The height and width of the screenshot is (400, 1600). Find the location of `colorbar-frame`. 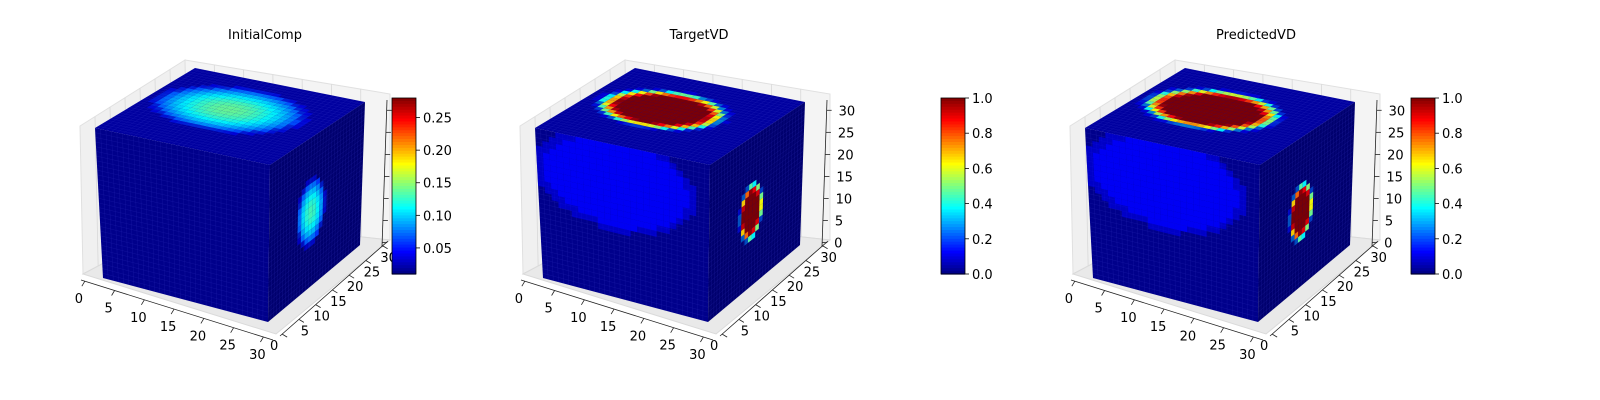

colorbar-frame is located at coordinates (1423, 186).